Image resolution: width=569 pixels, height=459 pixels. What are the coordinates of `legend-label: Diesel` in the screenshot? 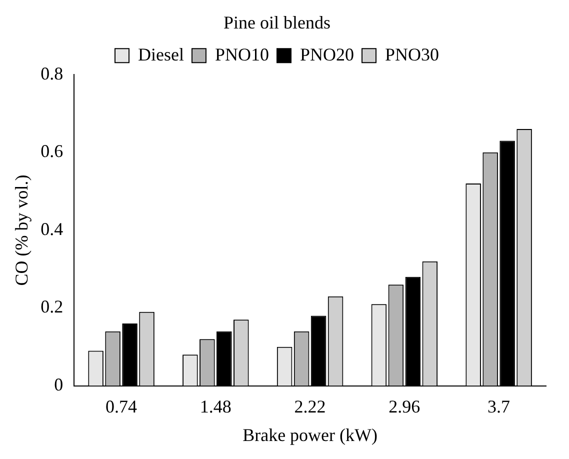 It's located at (161, 54).